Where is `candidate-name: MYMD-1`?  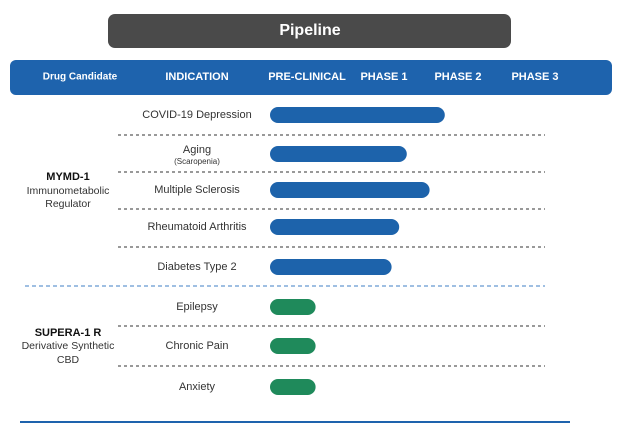 candidate-name: MYMD-1 is located at coordinates (67, 177).